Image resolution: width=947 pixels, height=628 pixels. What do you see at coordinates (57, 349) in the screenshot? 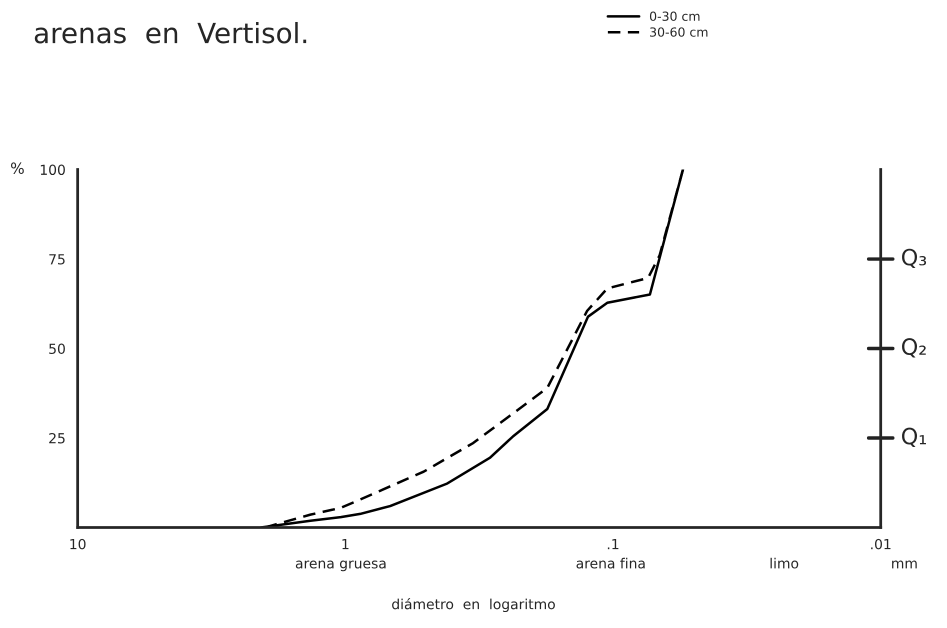
I see `y-tick-label: 50` at bounding box center [57, 349].